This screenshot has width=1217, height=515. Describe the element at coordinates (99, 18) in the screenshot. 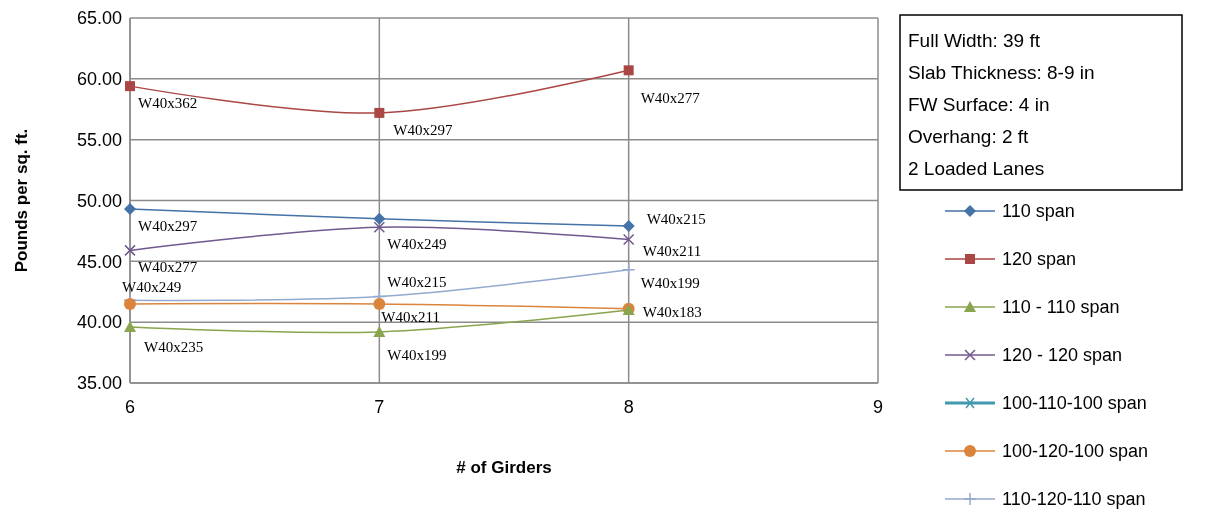

I see `y-tick-label: 65.00` at that location.